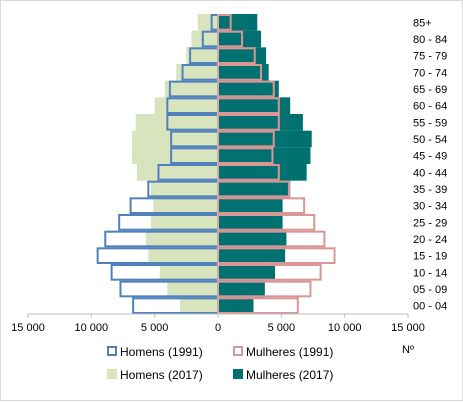 This screenshot has height=402, width=463. I want to click on legend-label-homens-1991: Homens (1991), so click(161, 352).